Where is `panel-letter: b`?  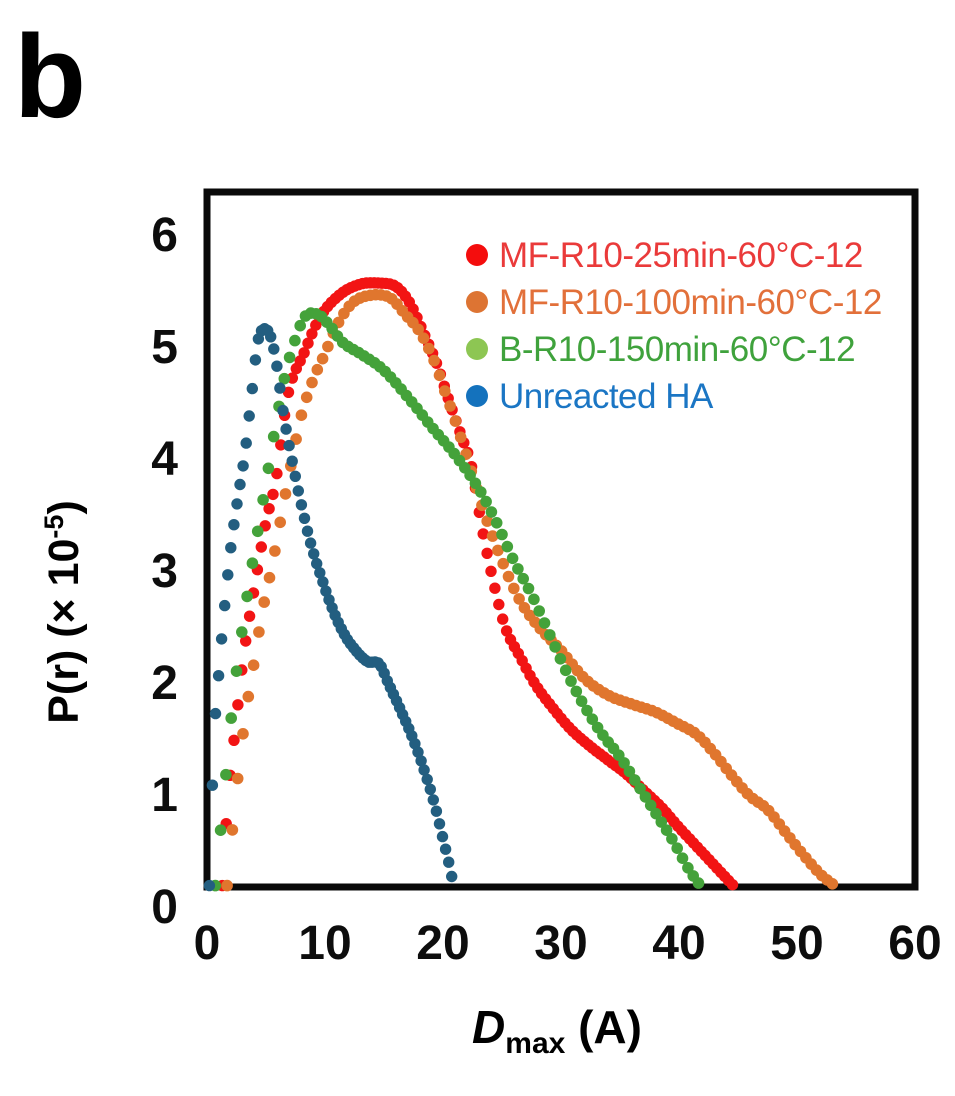
panel-letter: b is located at coordinates (50, 77).